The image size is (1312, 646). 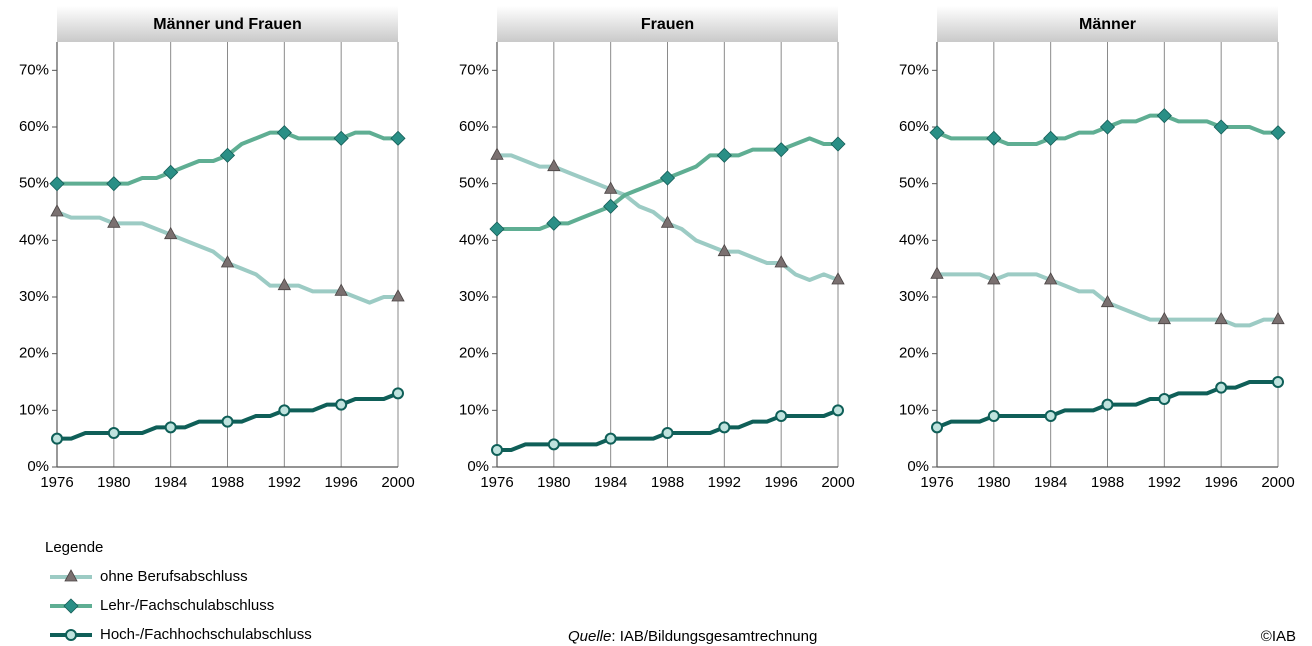 What do you see at coordinates (174, 576) in the screenshot?
I see `legend-label: ohne Berufsabschluss` at bounding box center [174, 576].